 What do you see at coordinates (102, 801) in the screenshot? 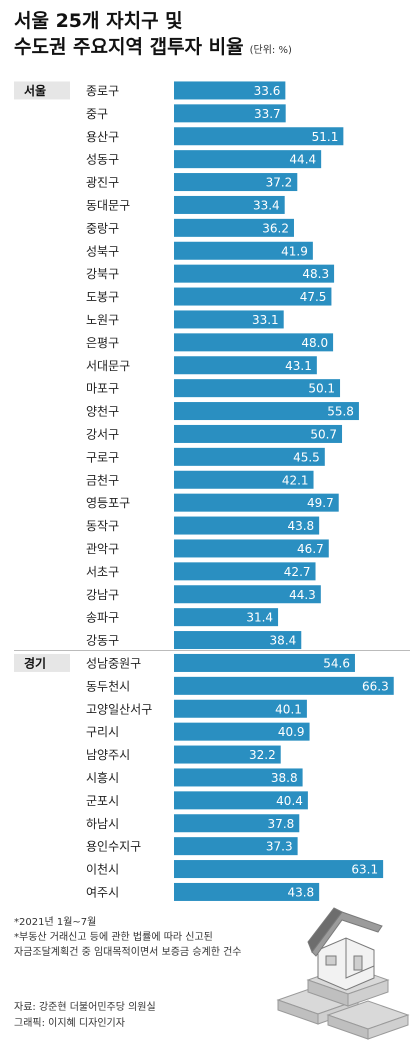
I see `category-label: 군포시` at bounding box center [102, 801].